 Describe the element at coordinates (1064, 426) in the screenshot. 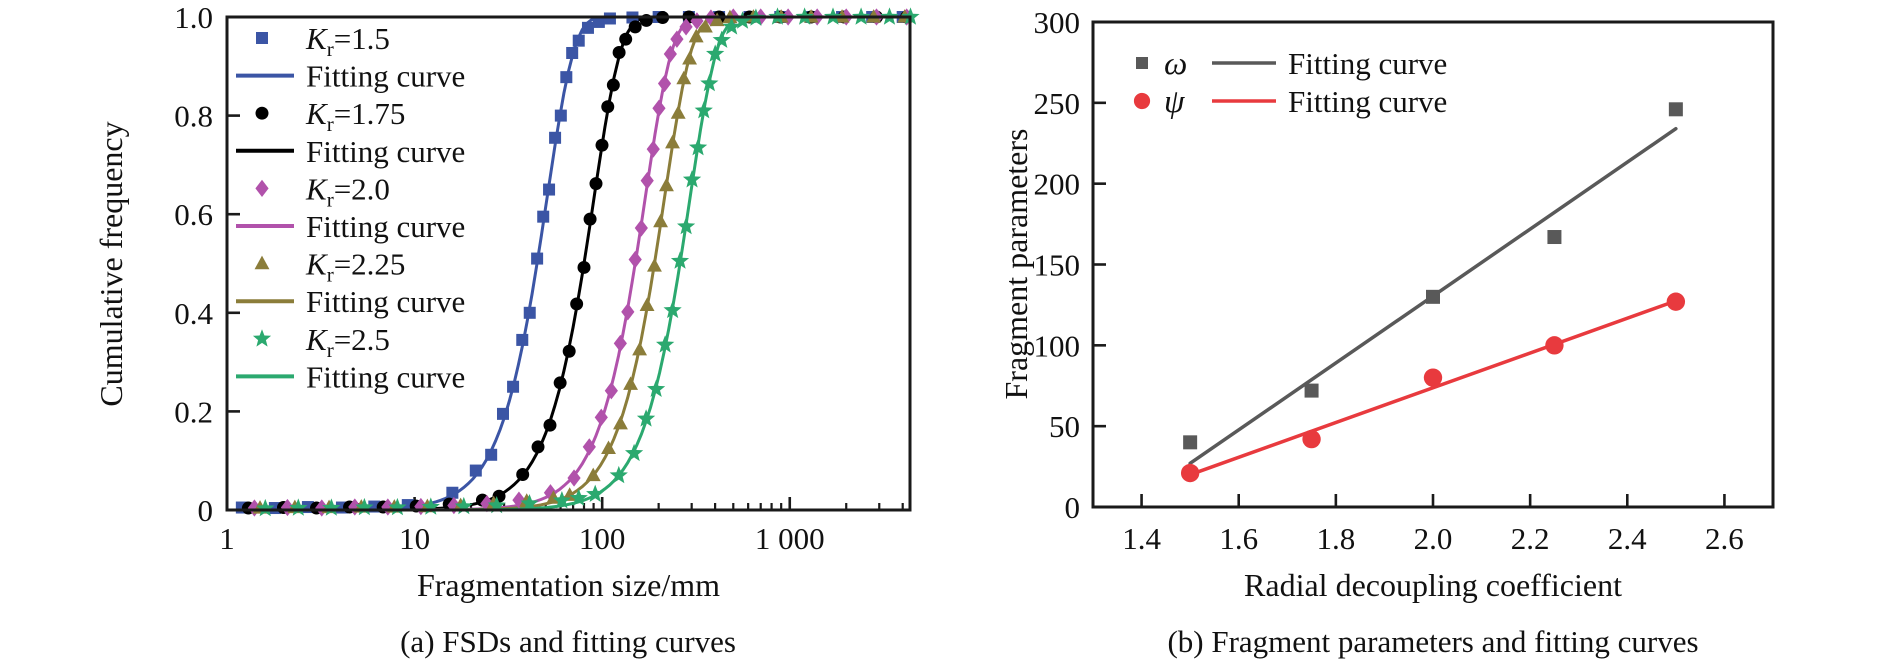

I see `y-axis-tick-label: 50` at that location.